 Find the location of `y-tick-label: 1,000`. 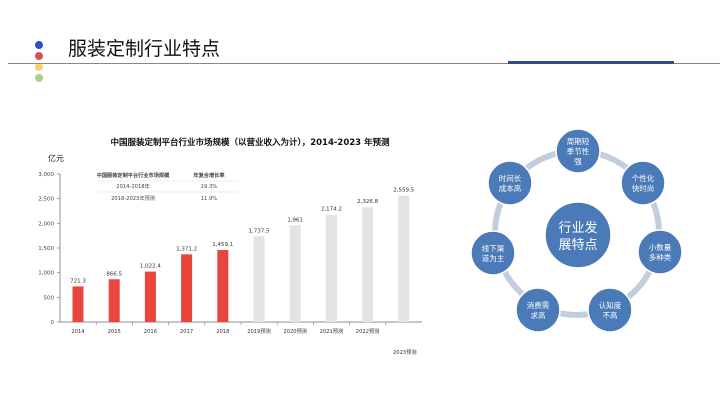

y-tick-label: 1,000 is located at coordinates (46, 274).